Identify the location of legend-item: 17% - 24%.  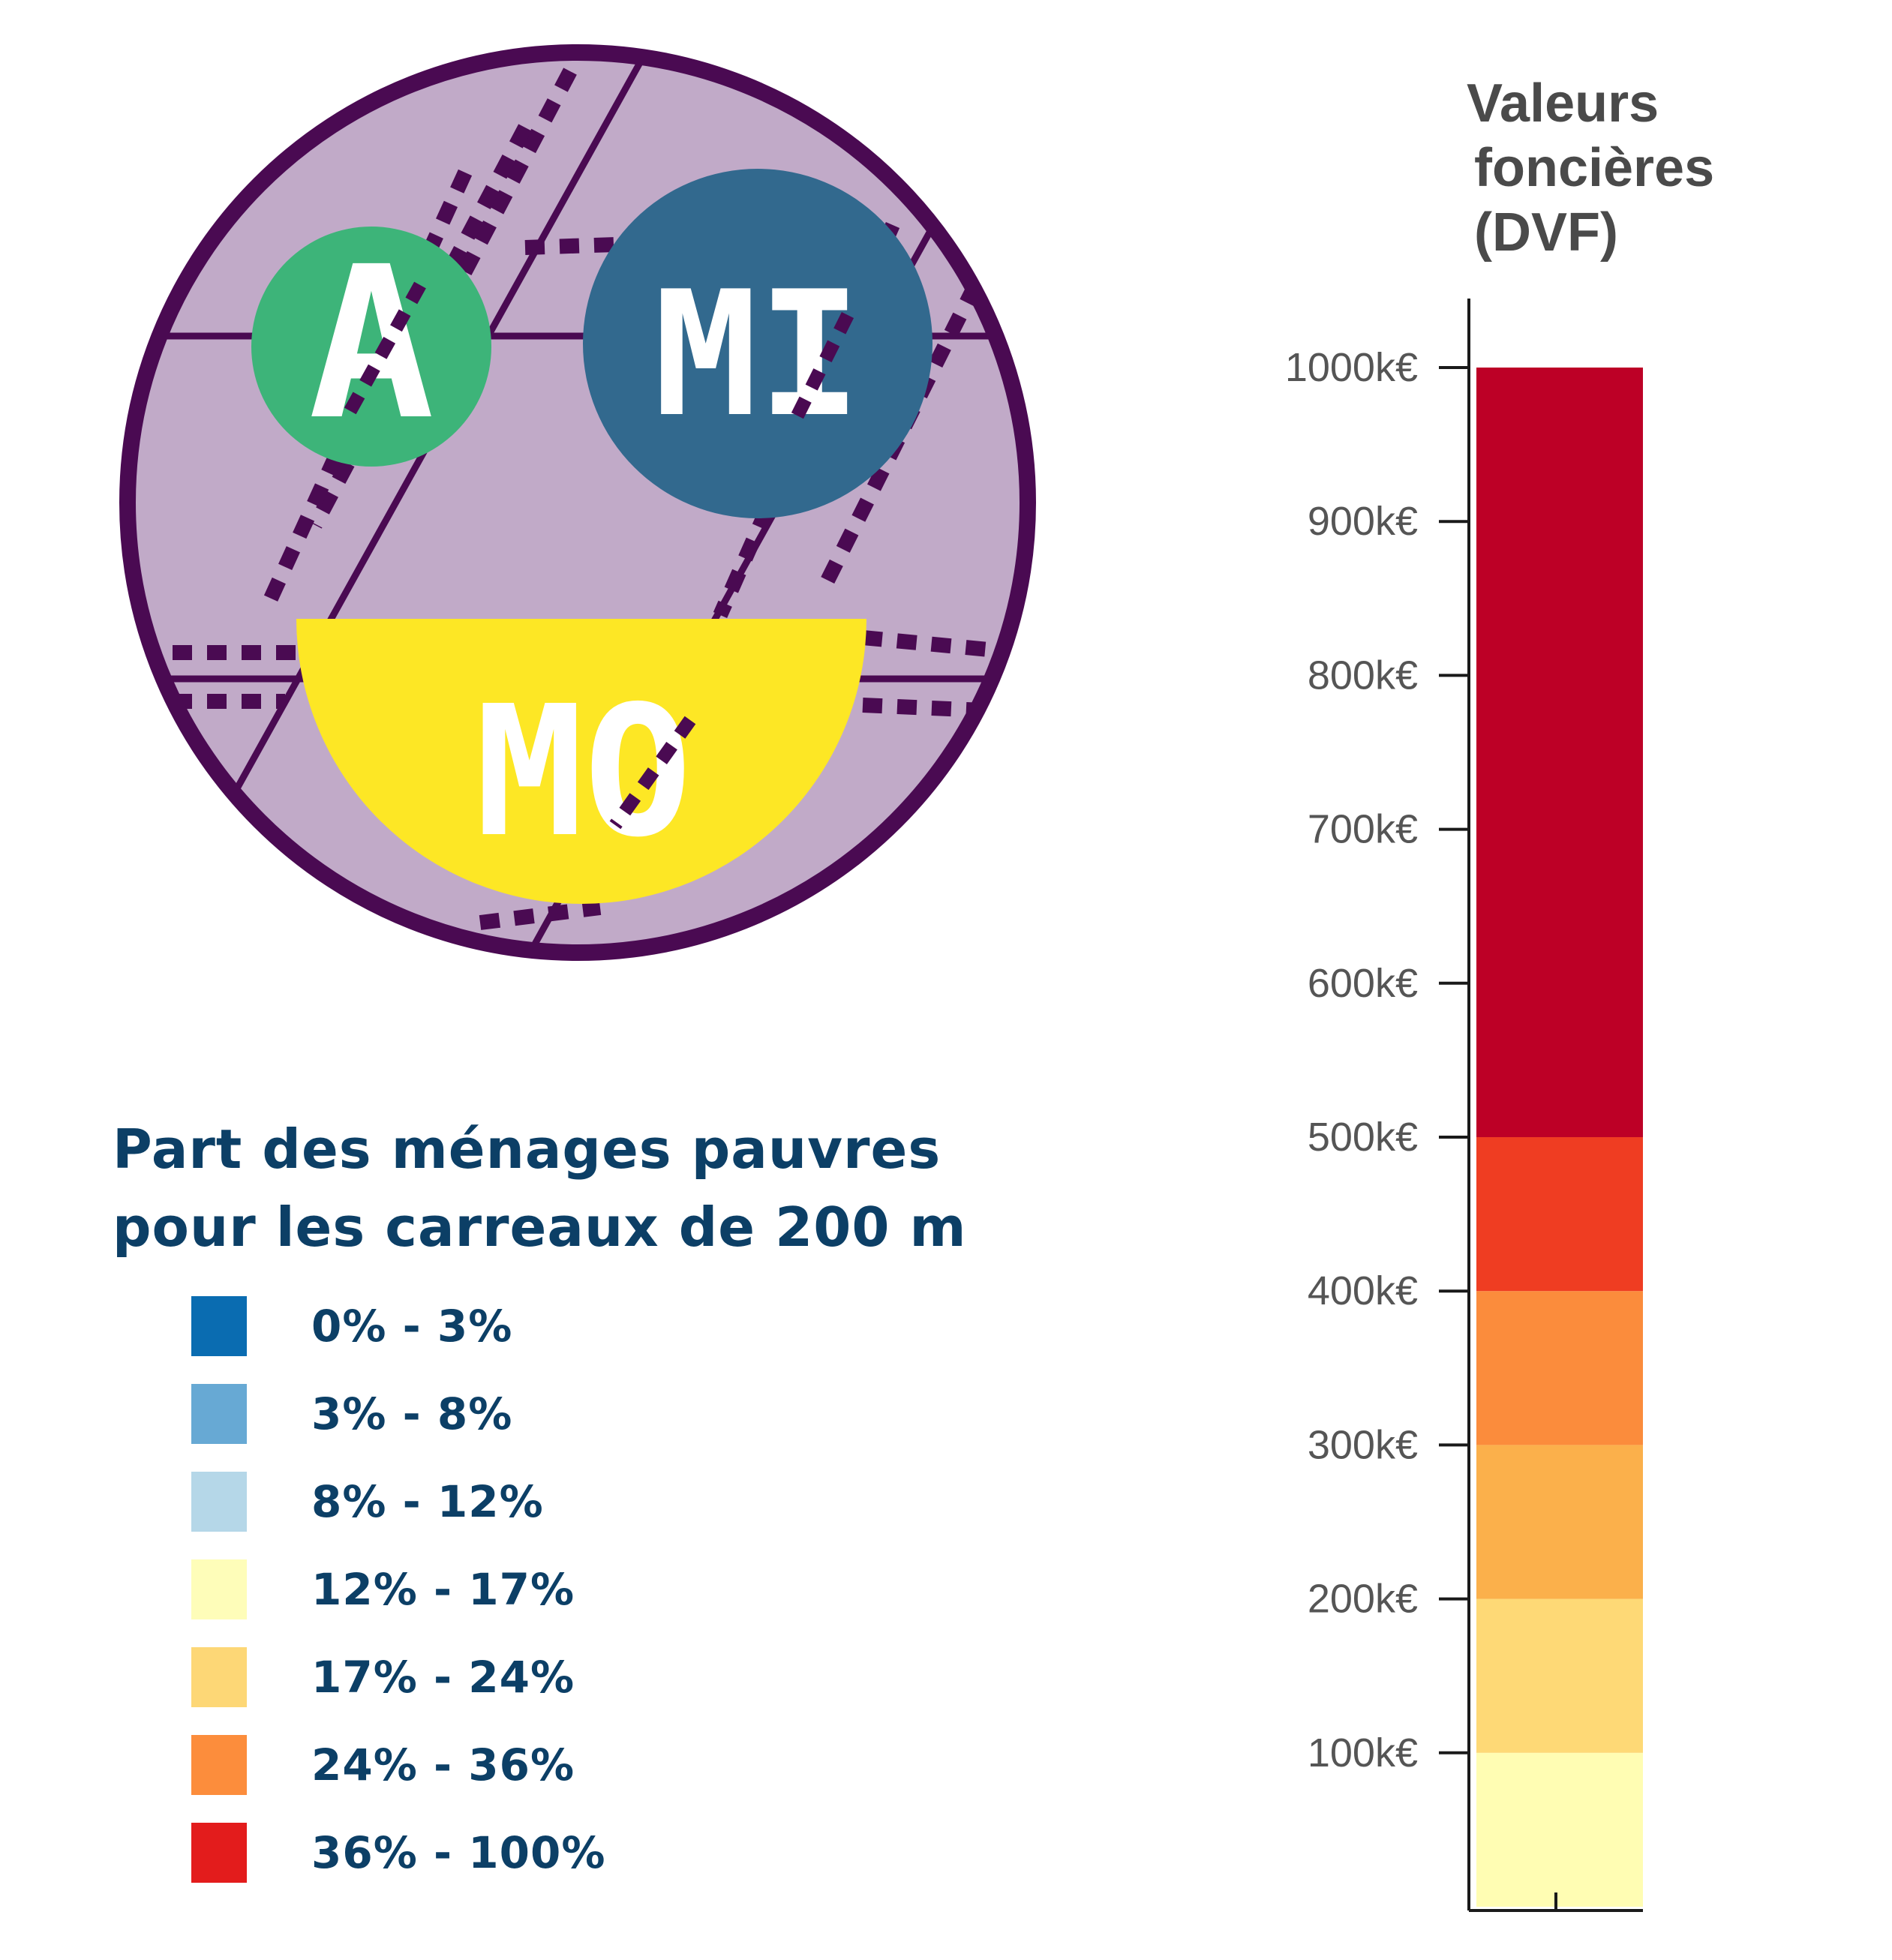
(413, 1681).